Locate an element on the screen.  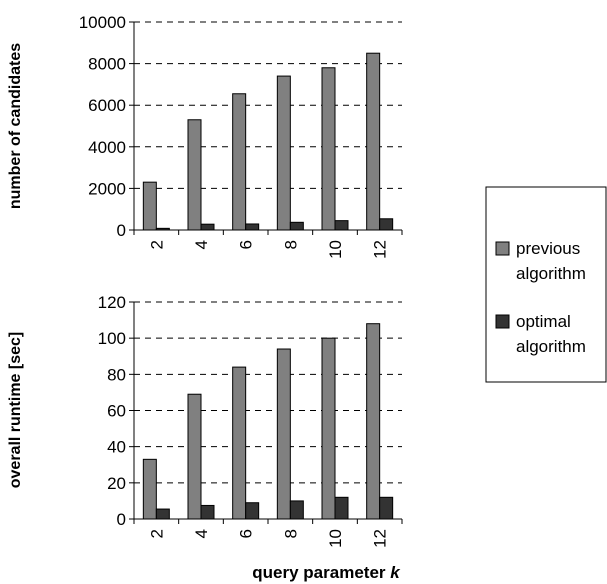
y-axis-label: overall runtime [sec] is located at coordinates (15, 410).